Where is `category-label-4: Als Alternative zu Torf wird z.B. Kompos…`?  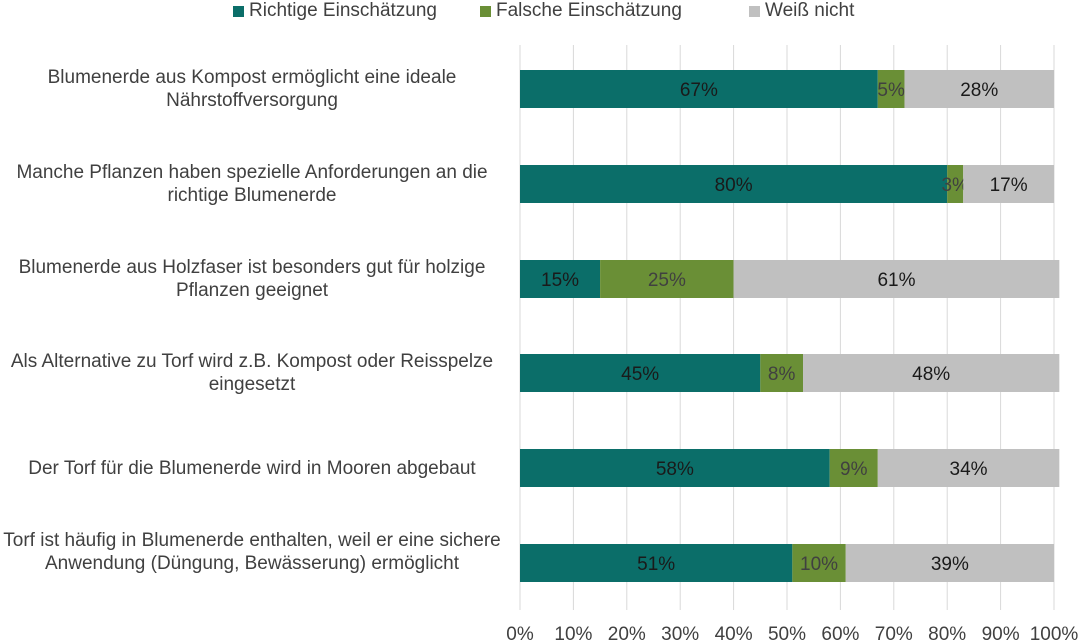 category-label-4: Als Alternative zu Torf wird z.B. Kompos… is located at coordinates (252, 373).